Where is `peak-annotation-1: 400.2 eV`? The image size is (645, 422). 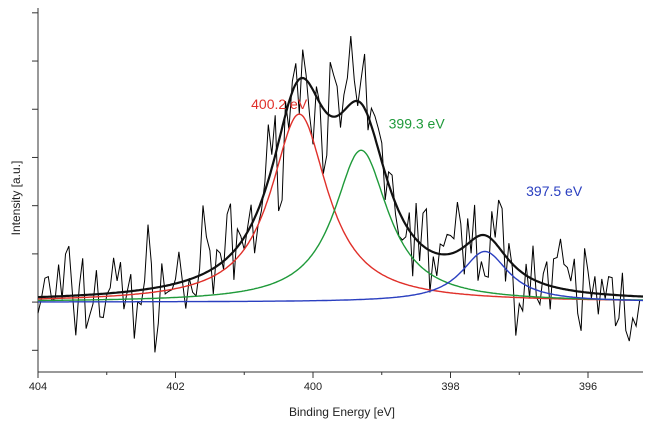
peak-annotation-1: 400.2 eV is located at coordinates (279, 104).